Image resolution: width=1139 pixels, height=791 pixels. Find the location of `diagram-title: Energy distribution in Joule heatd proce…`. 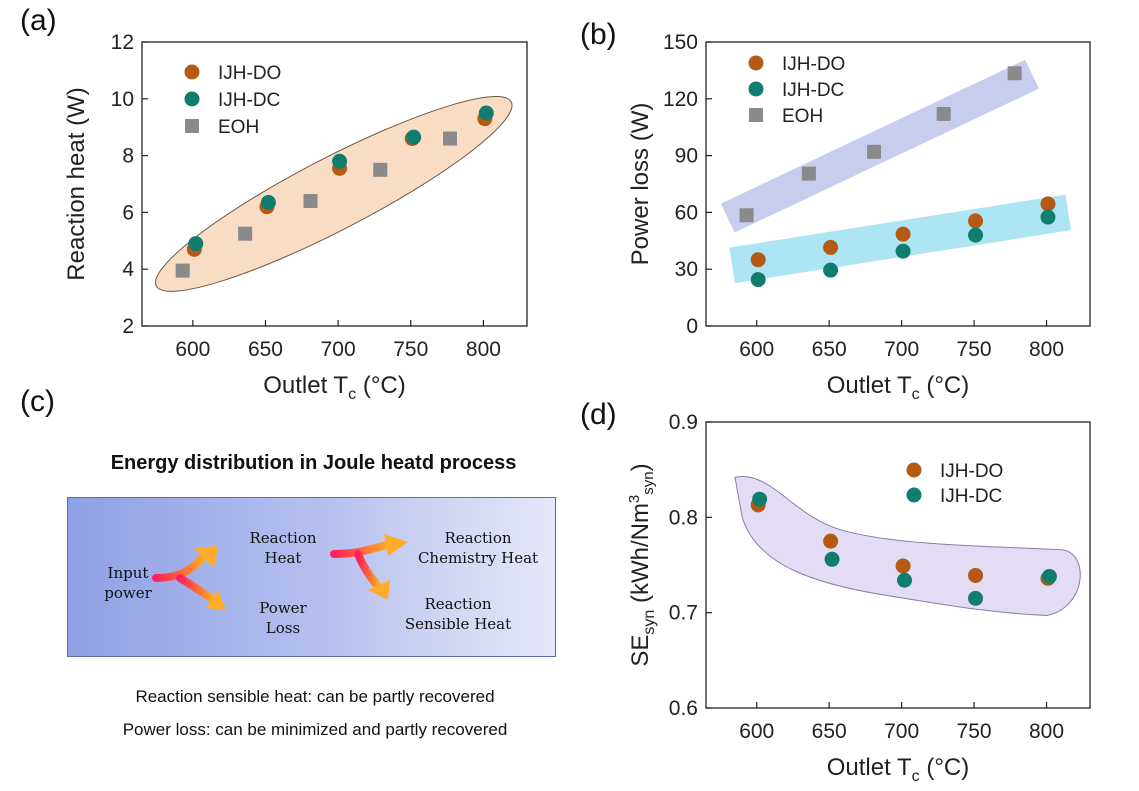

diagram-title: Energy distribution in Joule heatd proce… is located at coordinates (313, 463).